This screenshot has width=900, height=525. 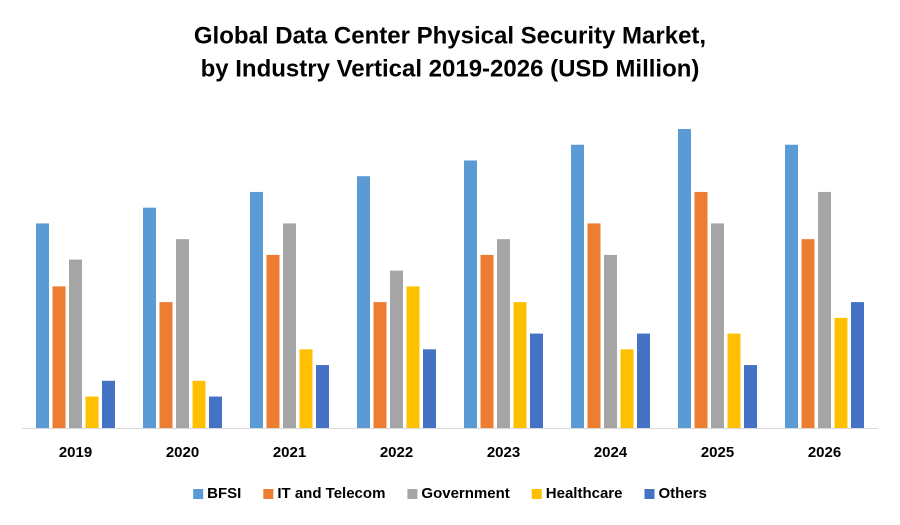 What do you see at coordinates (682, 493) in the screenshot?
I see `legend-label: Others` at bounding box center [682, 493].